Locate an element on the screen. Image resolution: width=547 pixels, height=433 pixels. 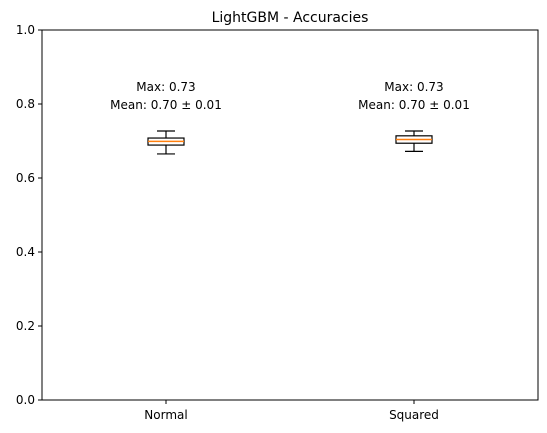
y-tick-label: 0.8 is located at coordinates (25, 104).